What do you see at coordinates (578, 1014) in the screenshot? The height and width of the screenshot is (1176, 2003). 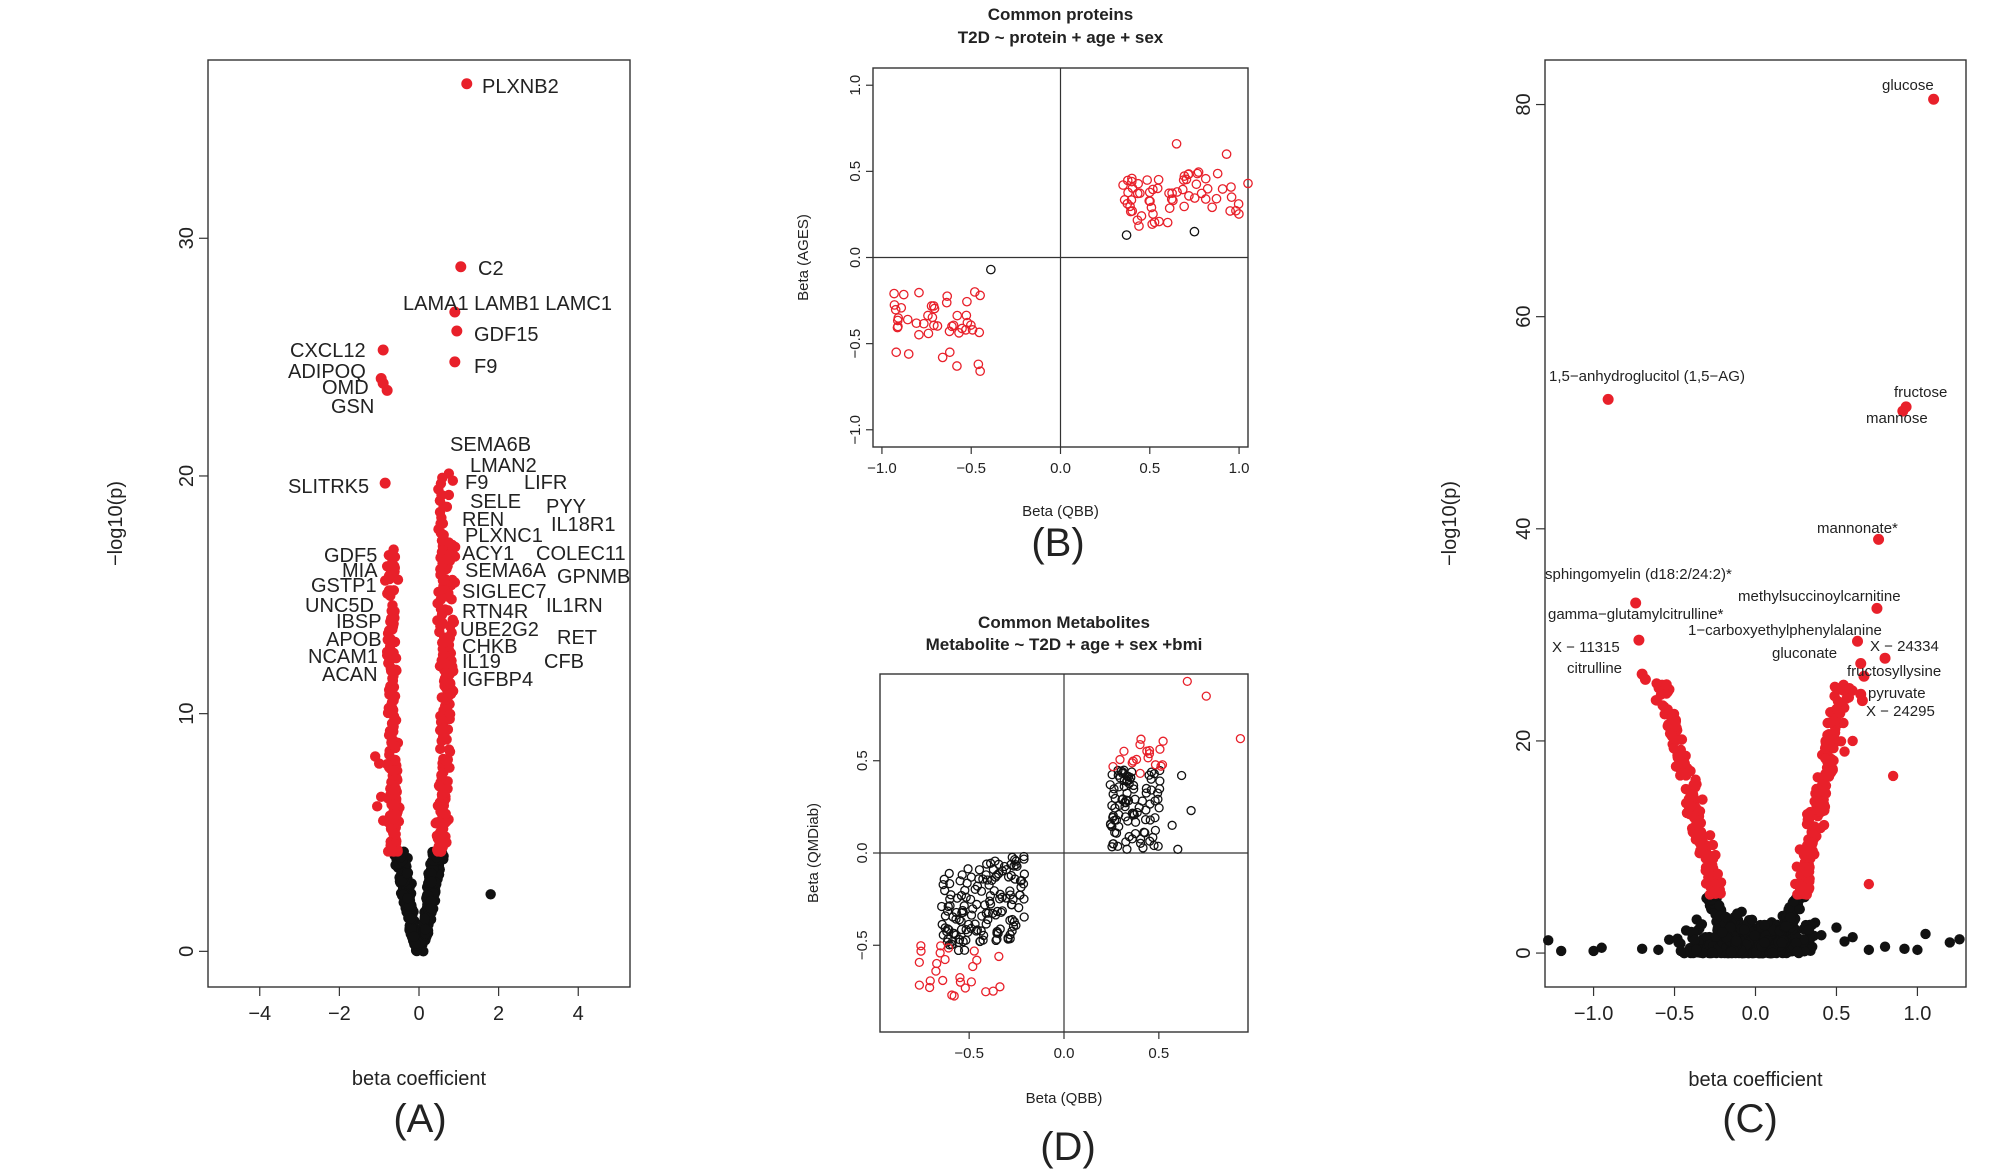 I see `x-tick-label: 4` at bounding box center [578, 1014].